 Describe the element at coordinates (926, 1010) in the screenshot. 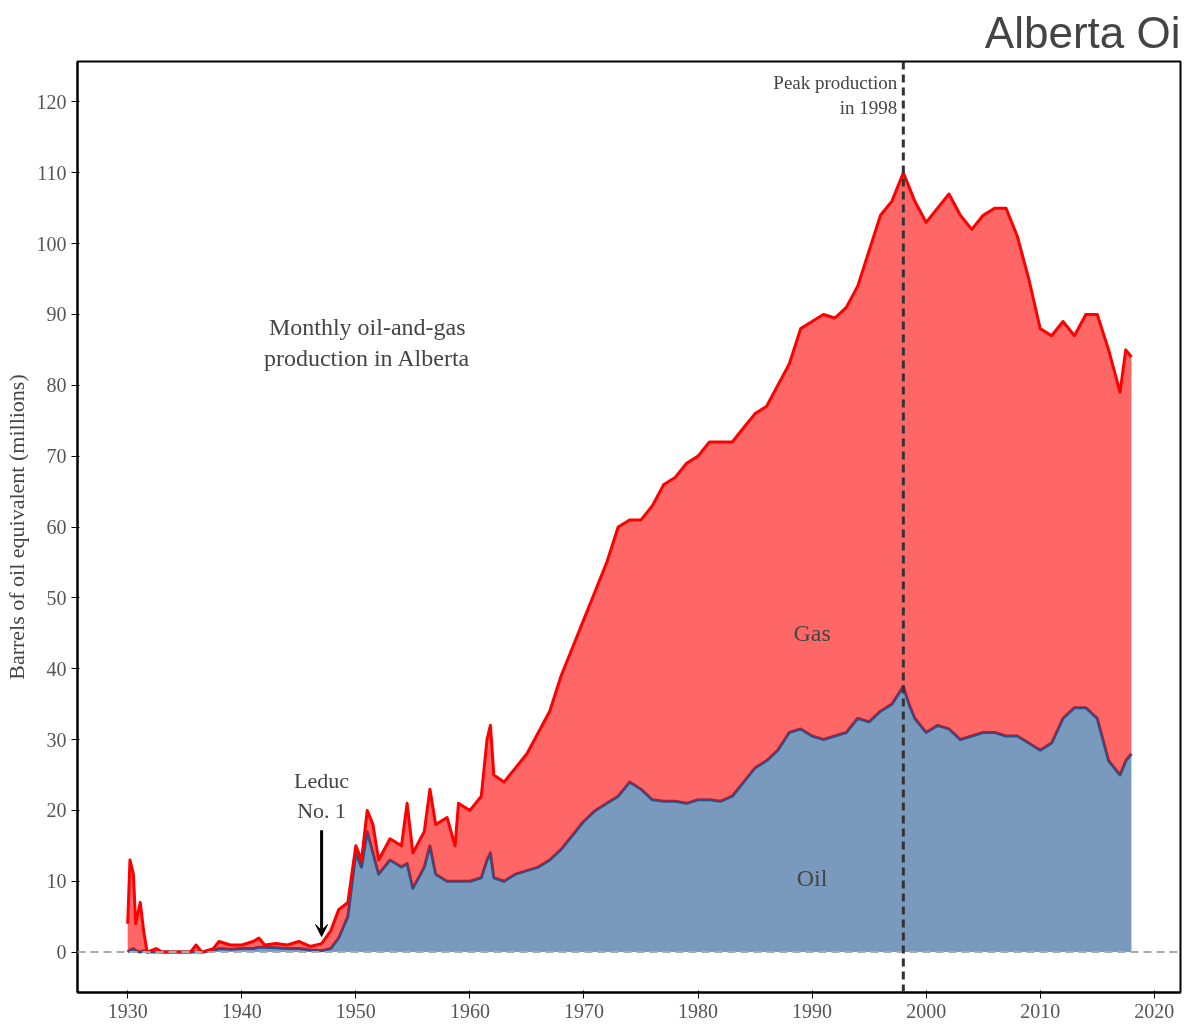

I see `x-tick-label: 2000` at that location.